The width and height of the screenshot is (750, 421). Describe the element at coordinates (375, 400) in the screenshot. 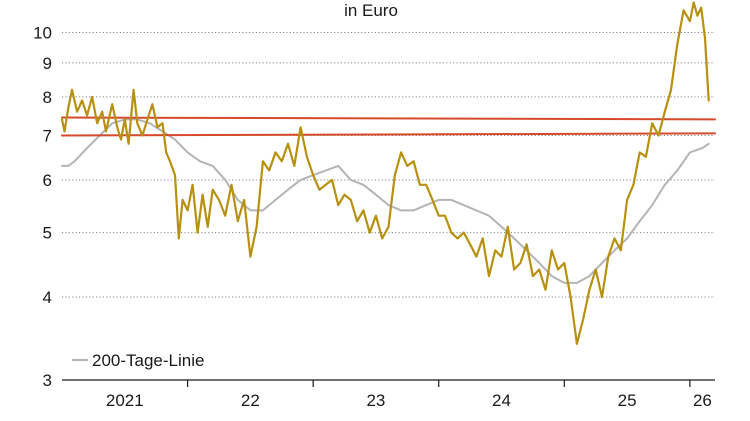

I see `x-tick-label: 23` at that location.